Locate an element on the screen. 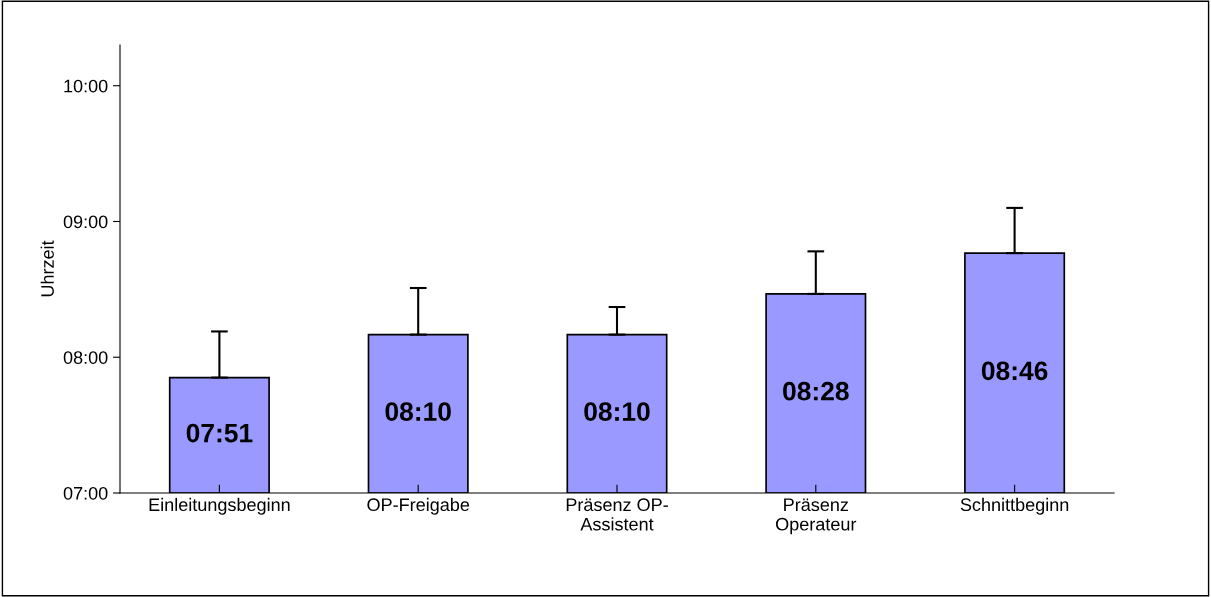  x-tick-label: OP-Freigabe is located at coordinates (418, 506).